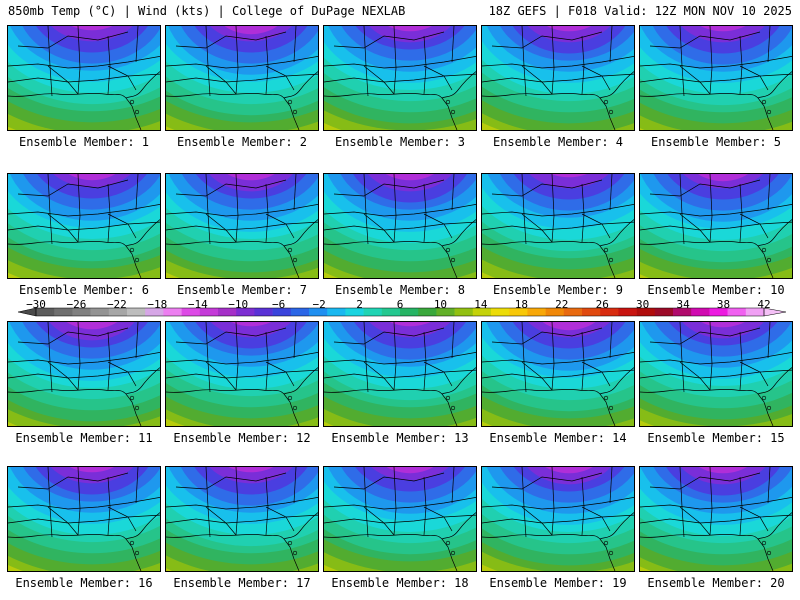  Describe the element at coordinates (558, 583) in the screenshot. I see `ensemble-member-caption: Ensemble Member: 19` at that location.